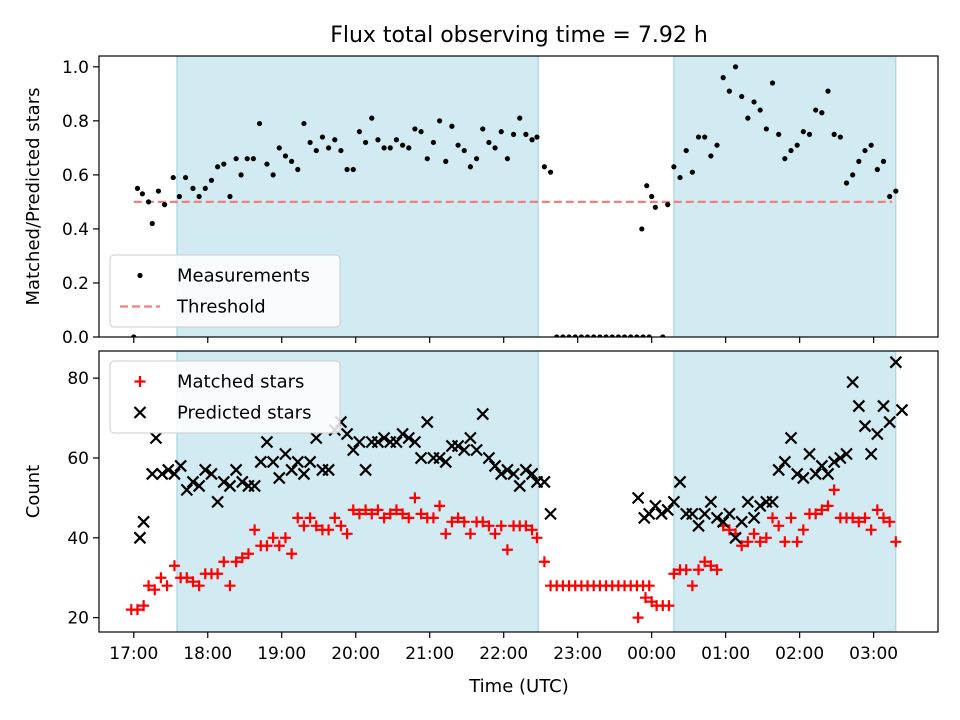 This screenshot has height=720, width=960. Describe the element at coordinates (33, 197) in the screenshot. I see `y-axis-label: Matched/Predicted stars` at that location.